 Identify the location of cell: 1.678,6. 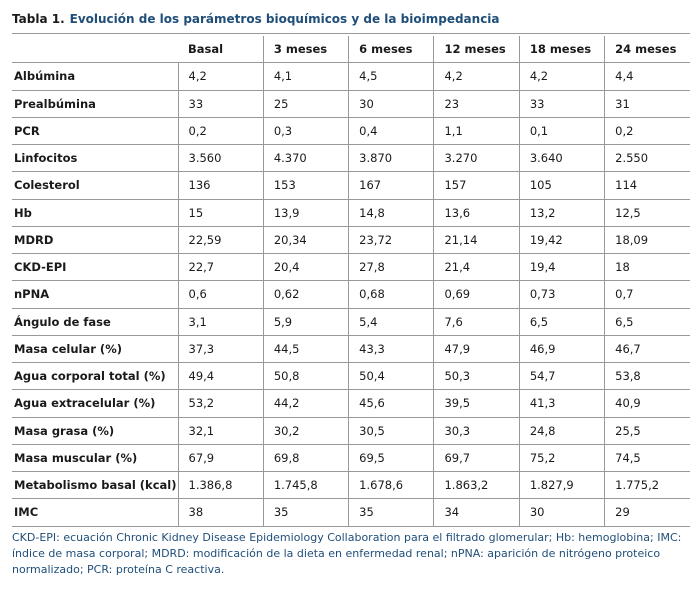
(391, 485).